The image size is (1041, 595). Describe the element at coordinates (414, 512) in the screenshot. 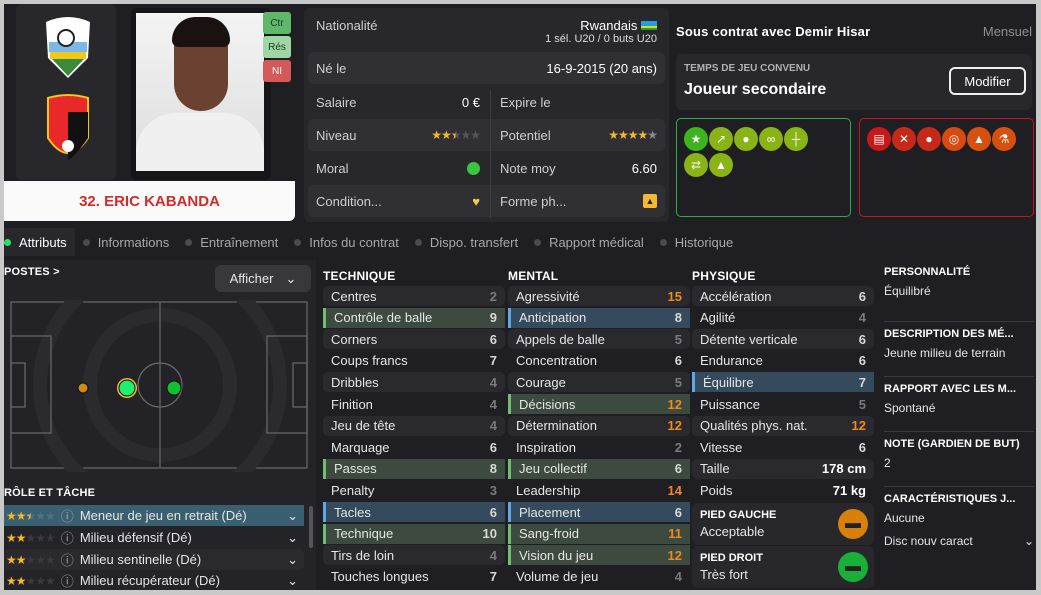

I see `attribute-row: Tacles 6` at that location.